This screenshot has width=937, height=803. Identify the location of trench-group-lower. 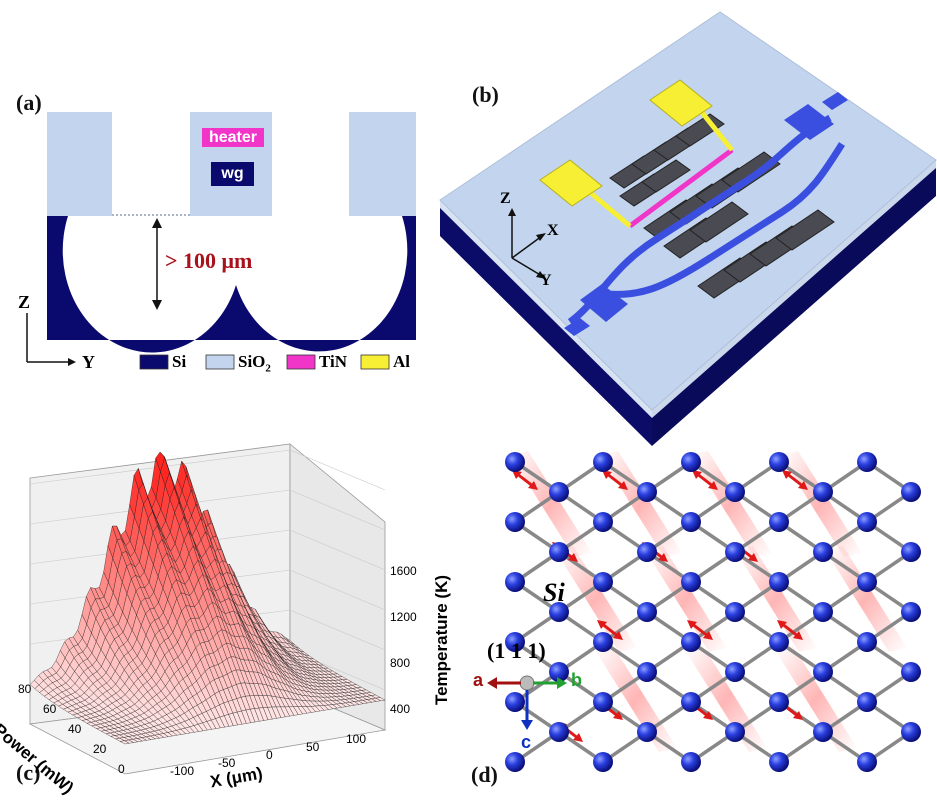
(766, 254).